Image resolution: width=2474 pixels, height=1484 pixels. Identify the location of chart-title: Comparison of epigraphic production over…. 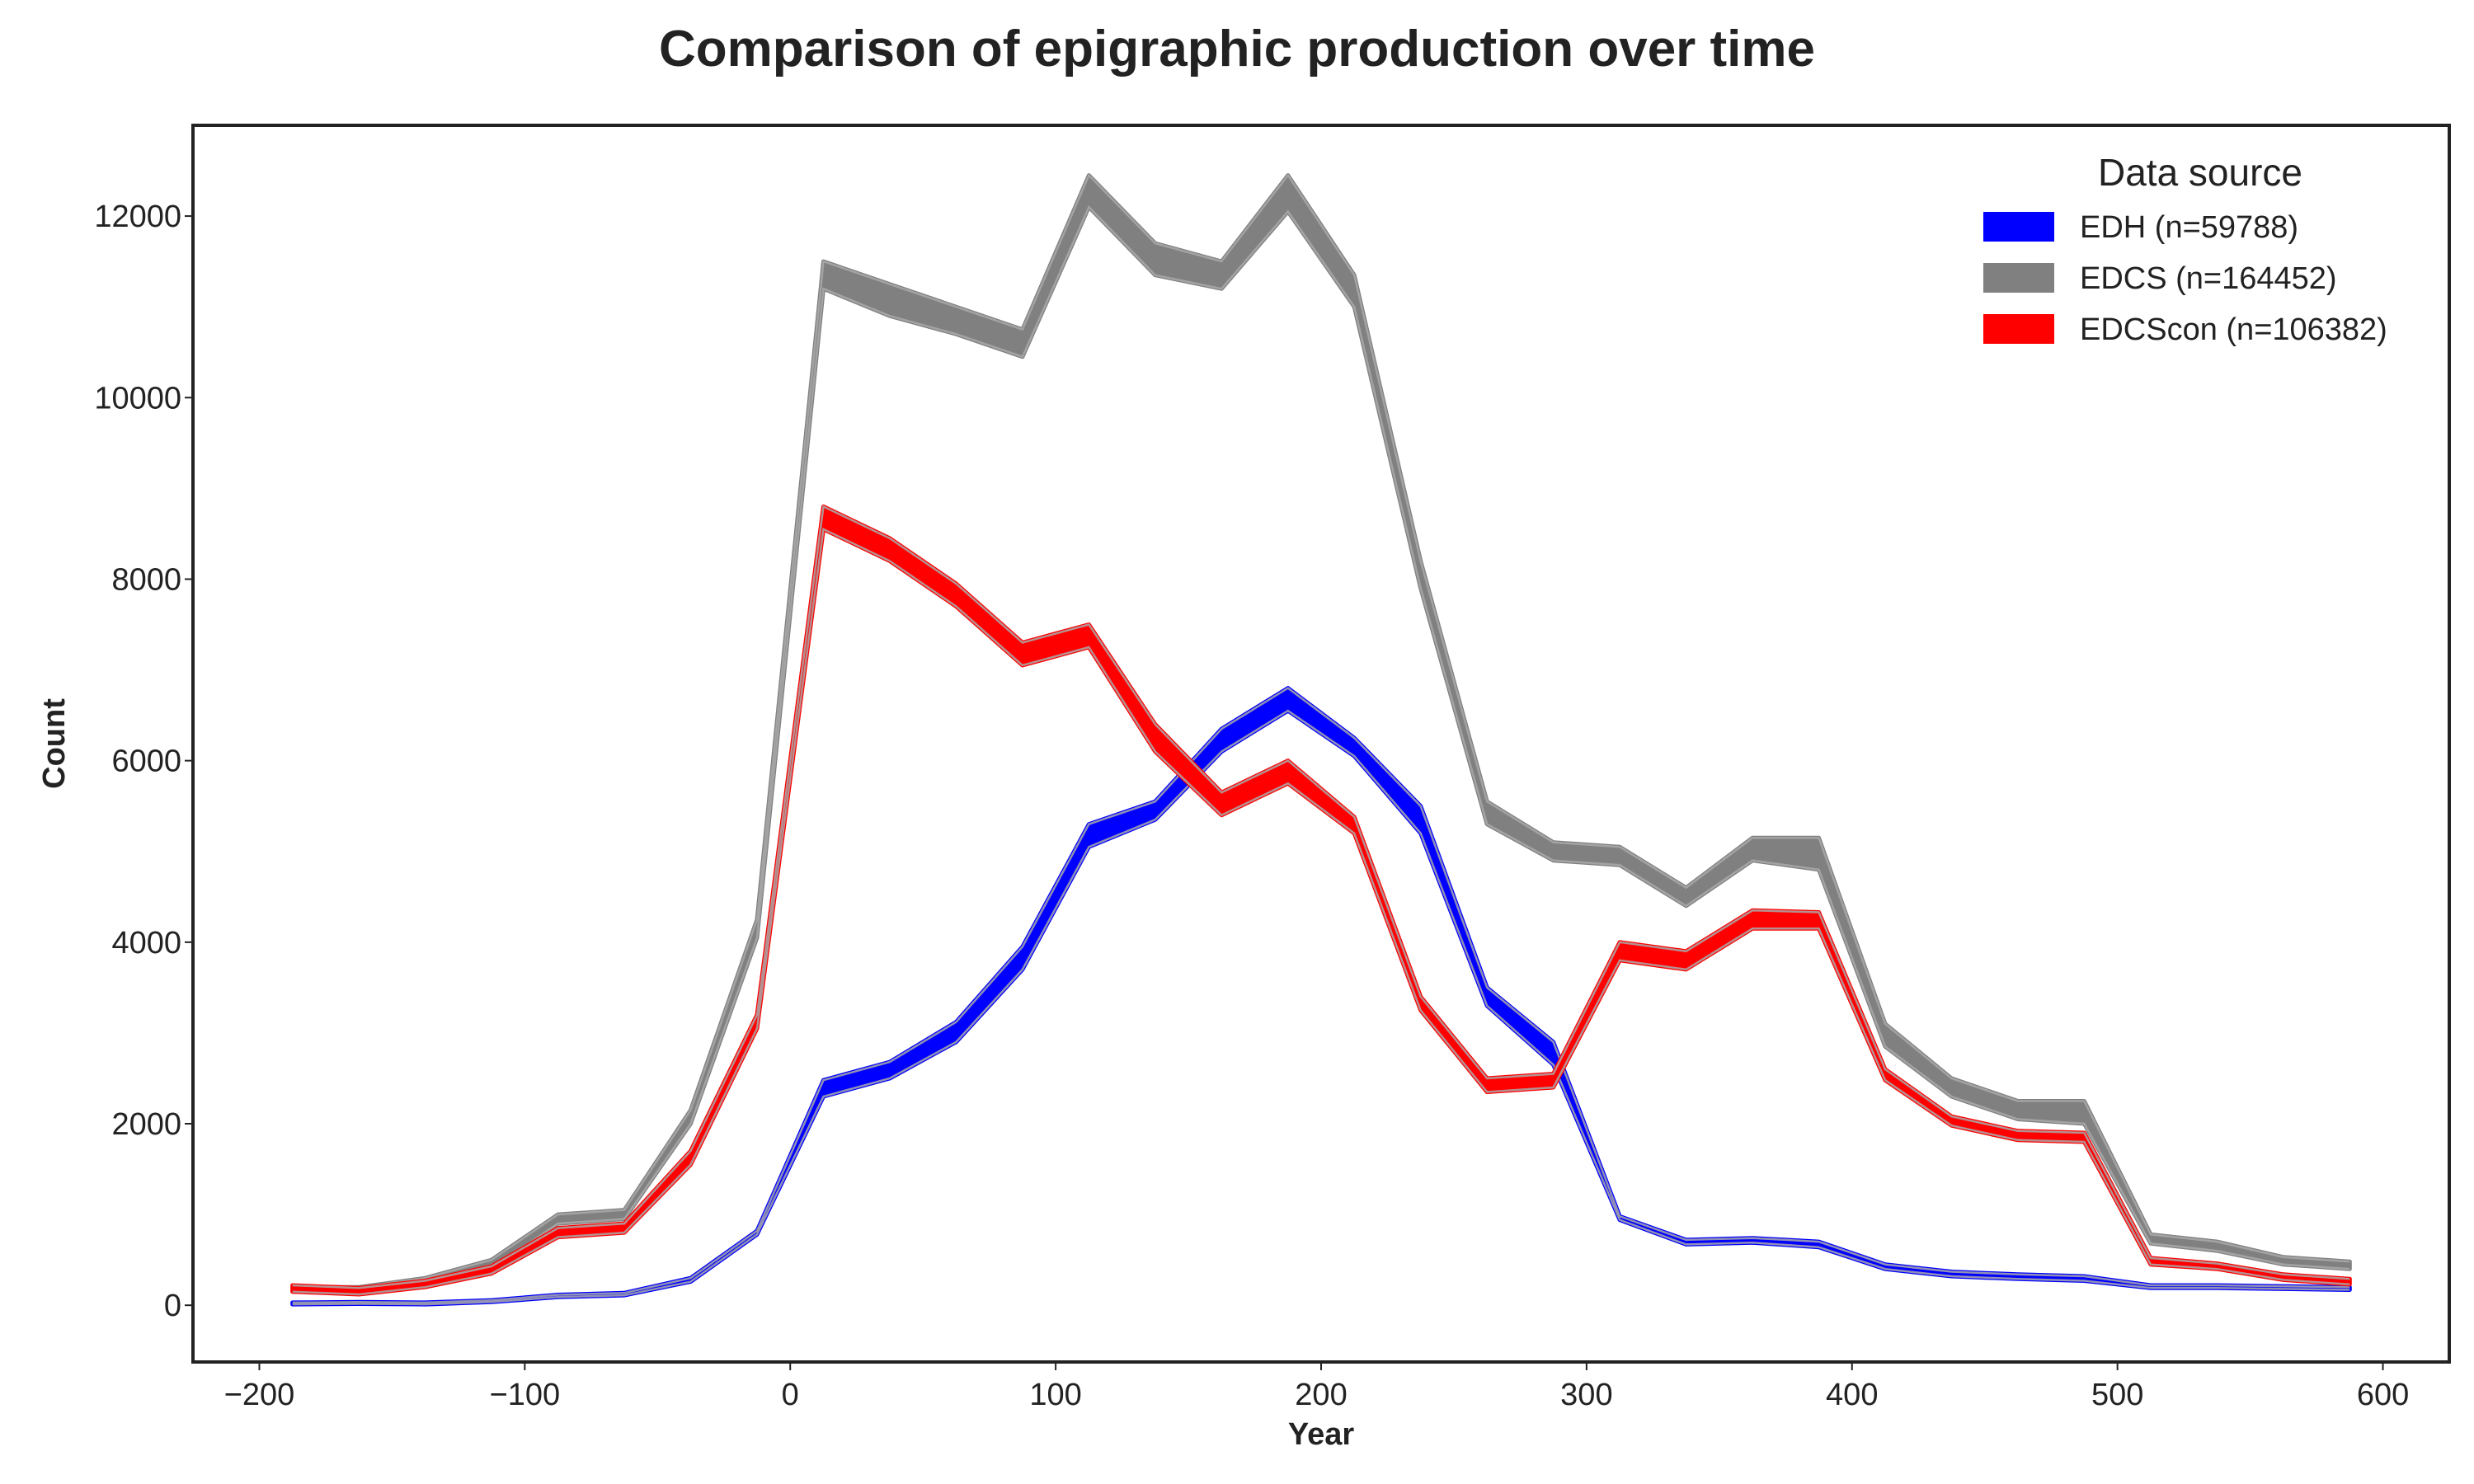
(1237, 49).